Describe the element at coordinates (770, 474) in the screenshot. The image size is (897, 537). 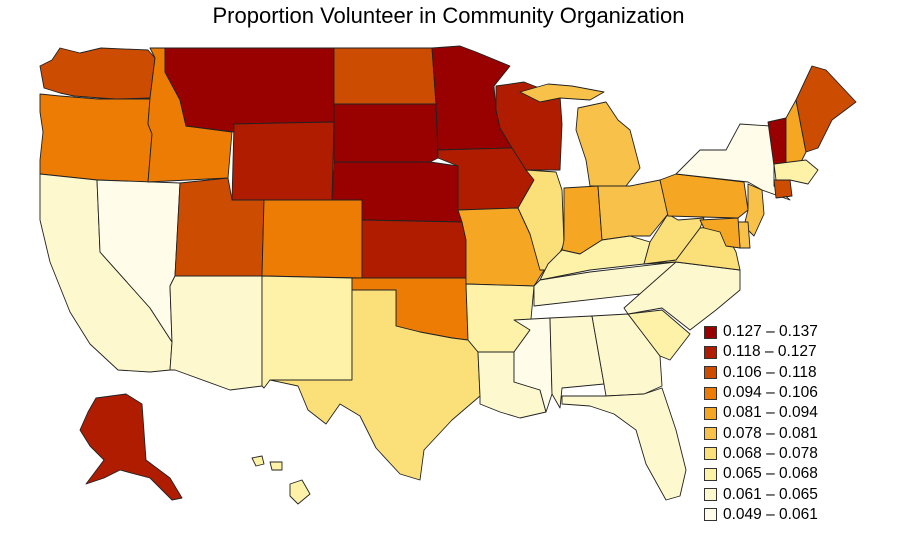
I see `legend-label: 0.065 – 0.068` at that location.